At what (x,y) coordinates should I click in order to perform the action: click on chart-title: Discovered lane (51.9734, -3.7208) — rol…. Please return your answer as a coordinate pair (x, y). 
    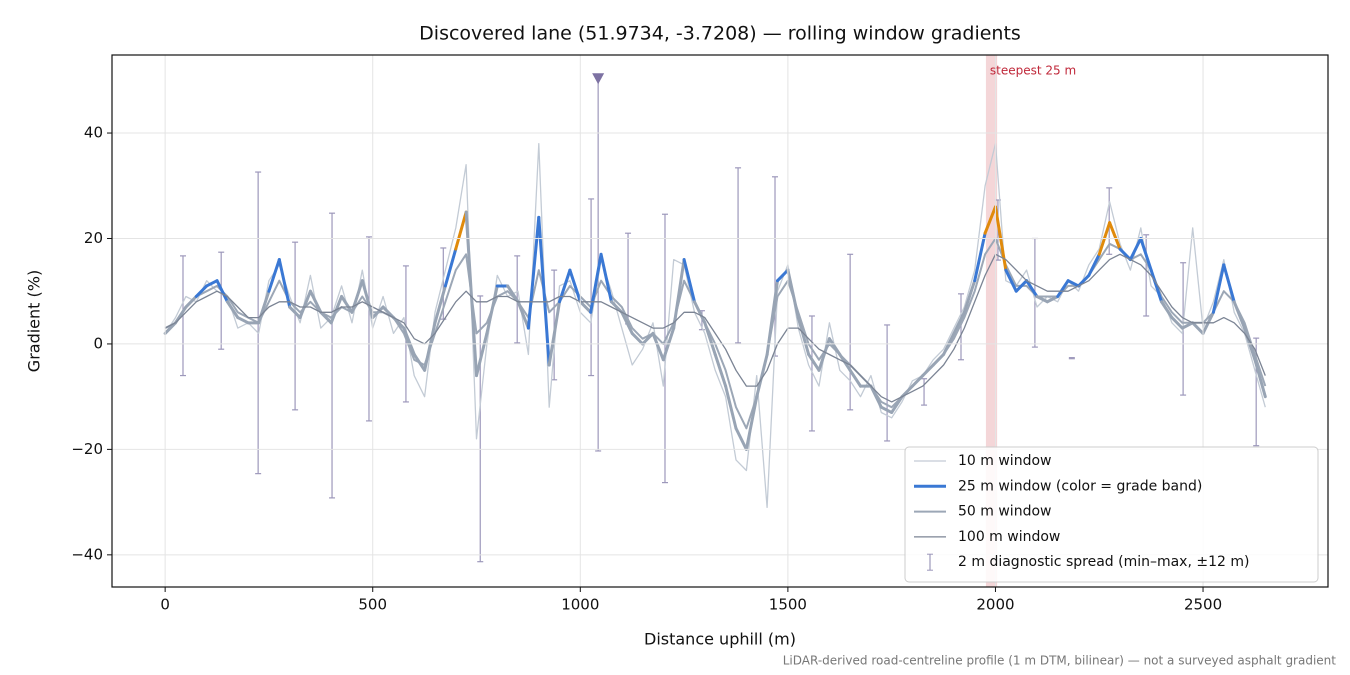
    Looking at the image, I should click on (720, 34).